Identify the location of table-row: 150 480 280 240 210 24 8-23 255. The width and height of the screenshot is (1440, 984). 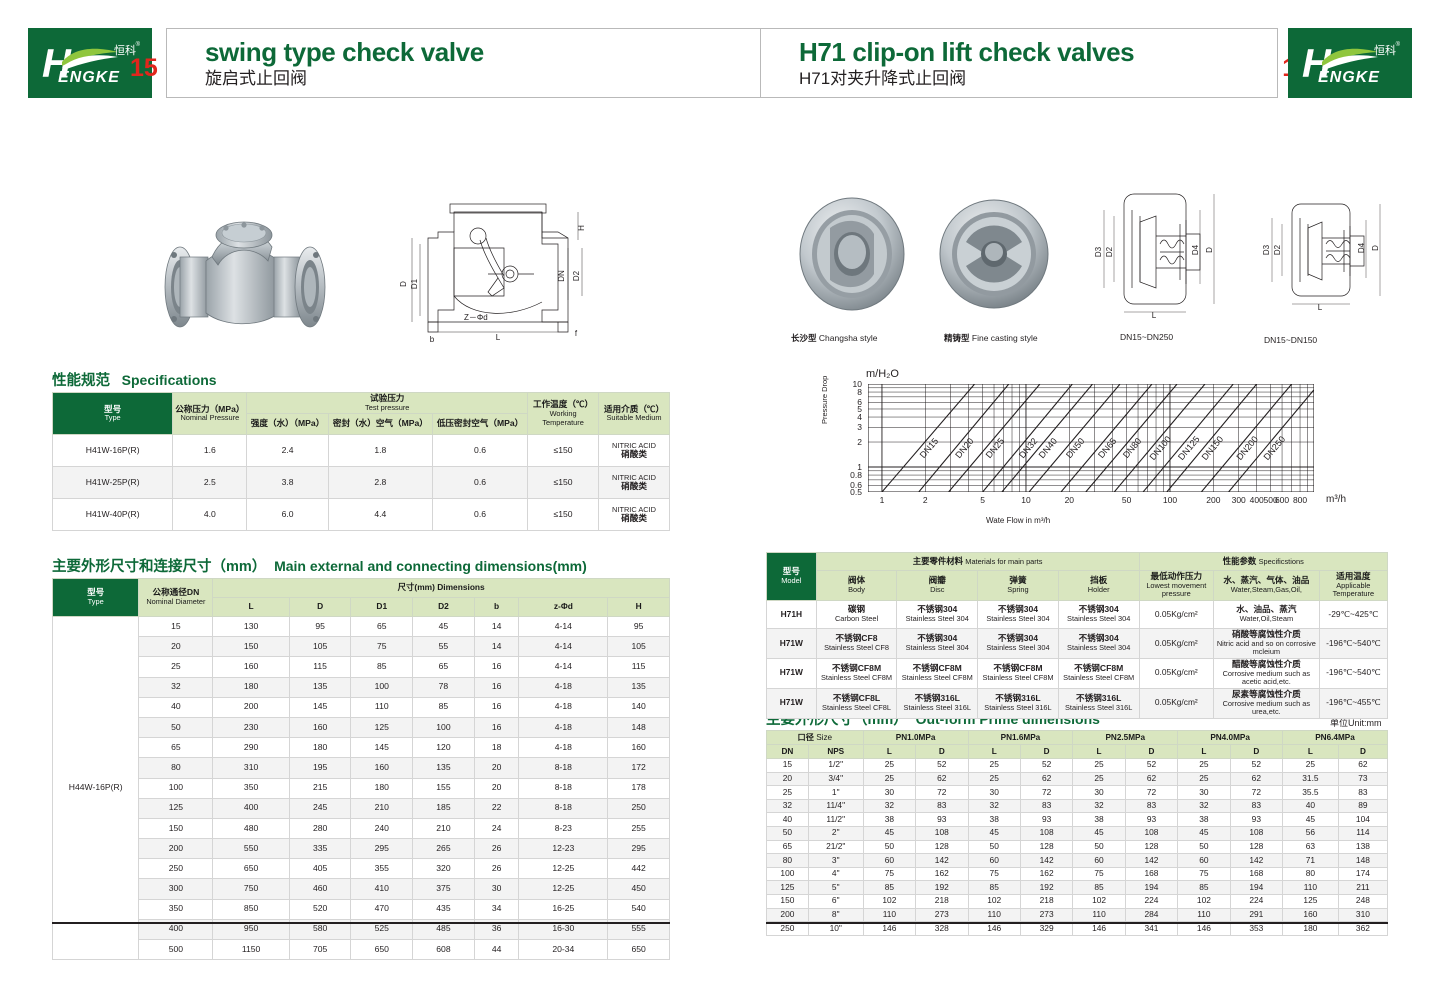
(361, 828).